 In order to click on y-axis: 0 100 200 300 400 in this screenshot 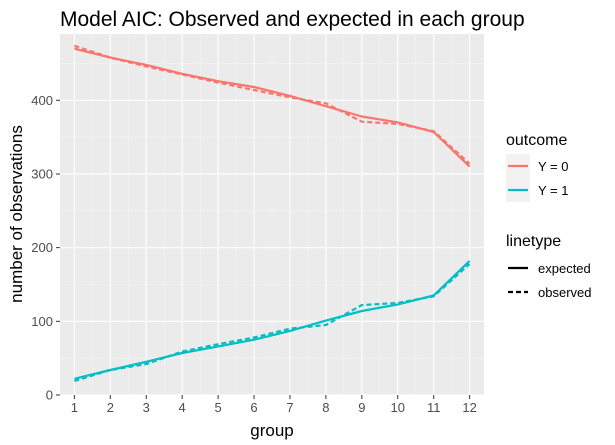, I will do `click(45, 248)`.